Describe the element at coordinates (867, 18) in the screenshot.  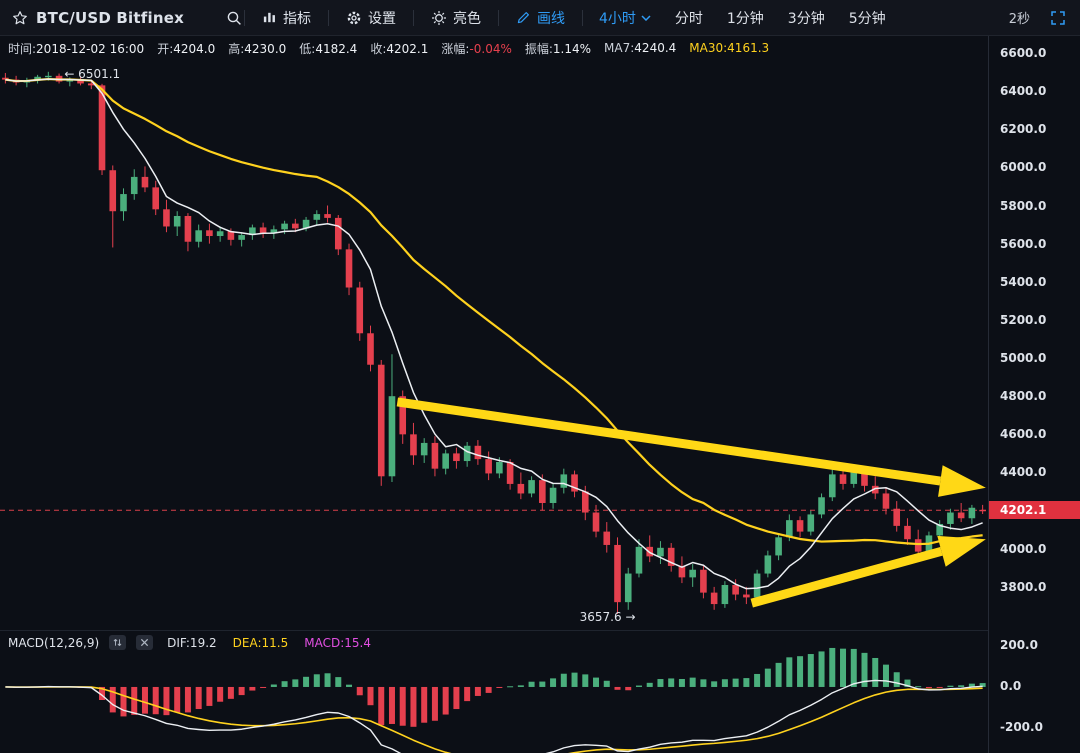
I see `timeframe-item-4: 5分钟` at that location.